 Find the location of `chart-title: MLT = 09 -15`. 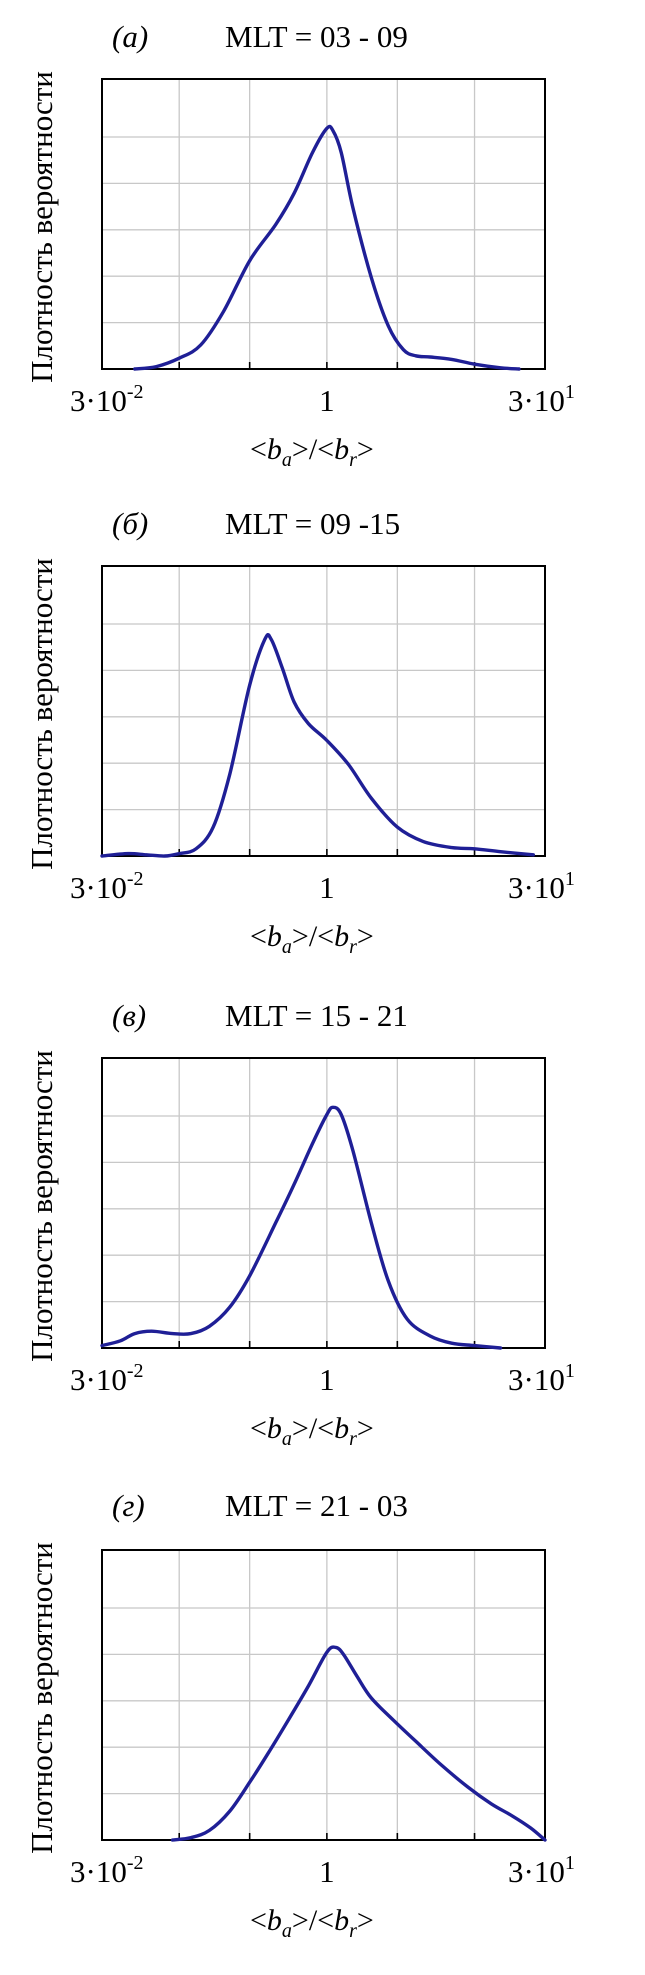

chart-title: MLT = 09 -15 is located at coordinates (312, 523).